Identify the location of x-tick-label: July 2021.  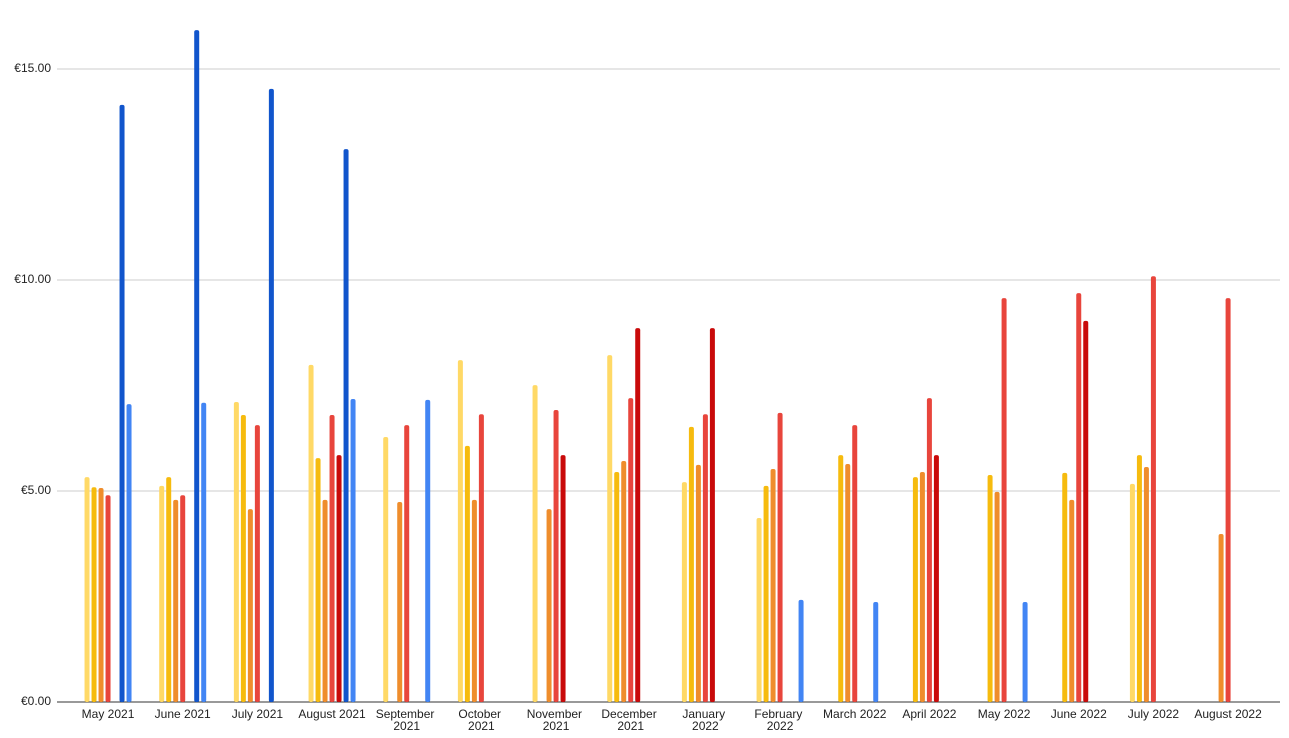
(258, 714).